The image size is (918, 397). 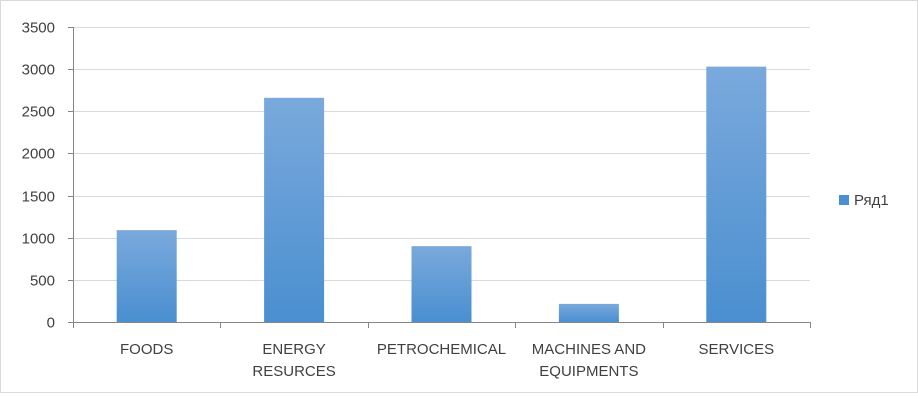 I want to click on x-tick-label: SERVICES, so click(x=737, y=349).